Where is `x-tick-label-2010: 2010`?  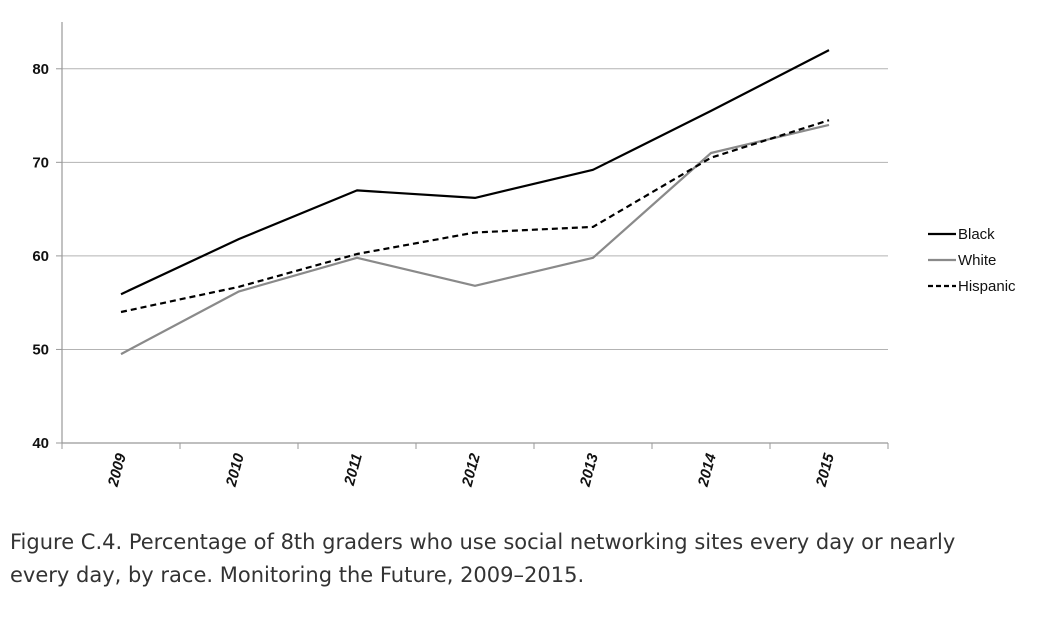 x-tick-label-2010: 2010 is located at coordinates (235, 470).